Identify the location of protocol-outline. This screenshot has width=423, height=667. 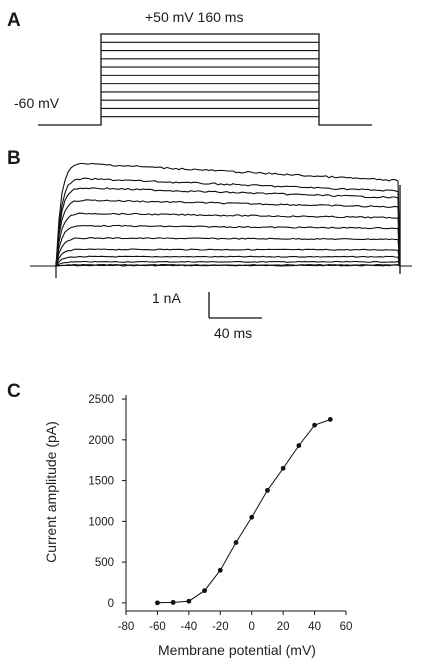
(205, 79).